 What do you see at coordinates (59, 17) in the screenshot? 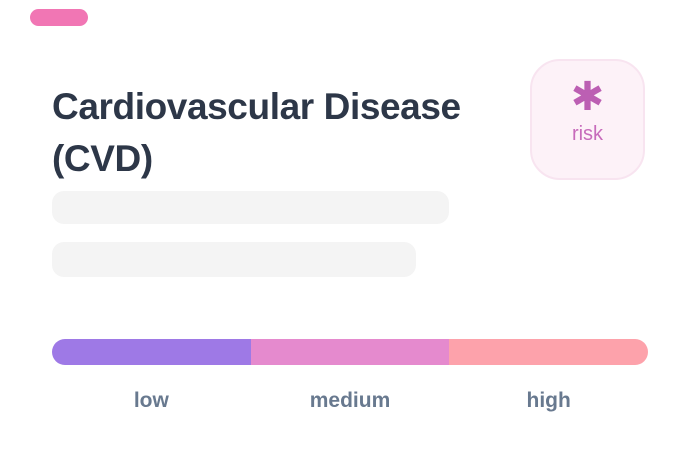
I see `decorative-tag-pill` at bounding box center [59, 17].